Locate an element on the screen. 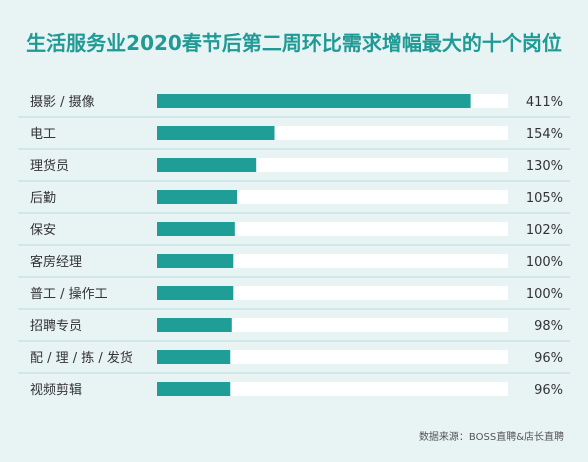 This screenshot has height=462, width=588. category-label: 电工 is located at coordinates (43, 134).